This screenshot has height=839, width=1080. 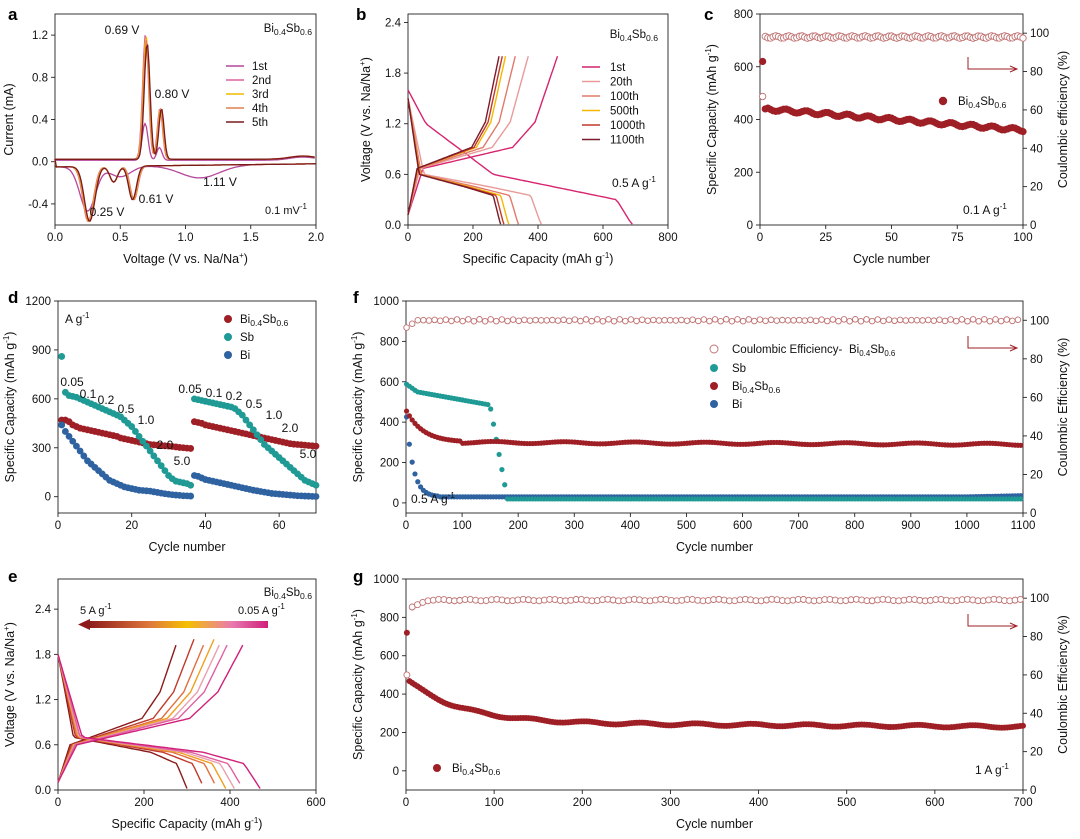 What do you see at coordinates (1023, 725) in the screenshot?
I see `capacity-point-g` at bounding box center [1023, 725].